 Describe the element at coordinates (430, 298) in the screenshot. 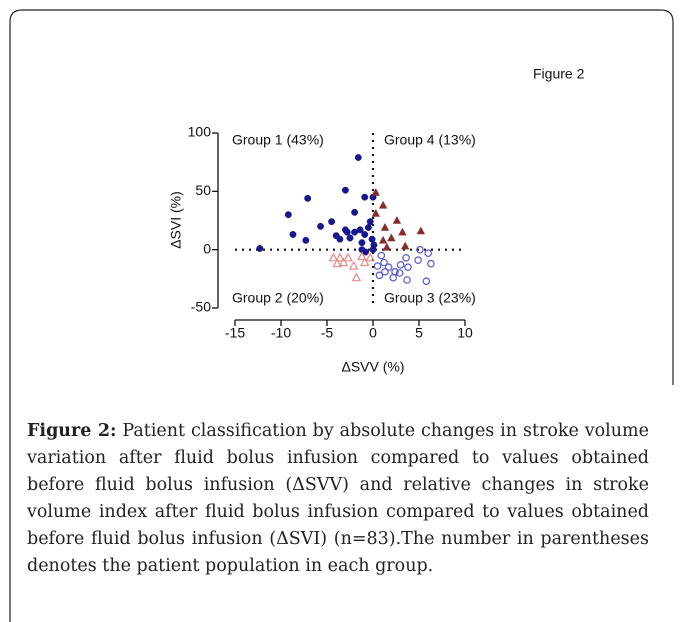

I see `group-label: Group 3 (23%)` at that location.